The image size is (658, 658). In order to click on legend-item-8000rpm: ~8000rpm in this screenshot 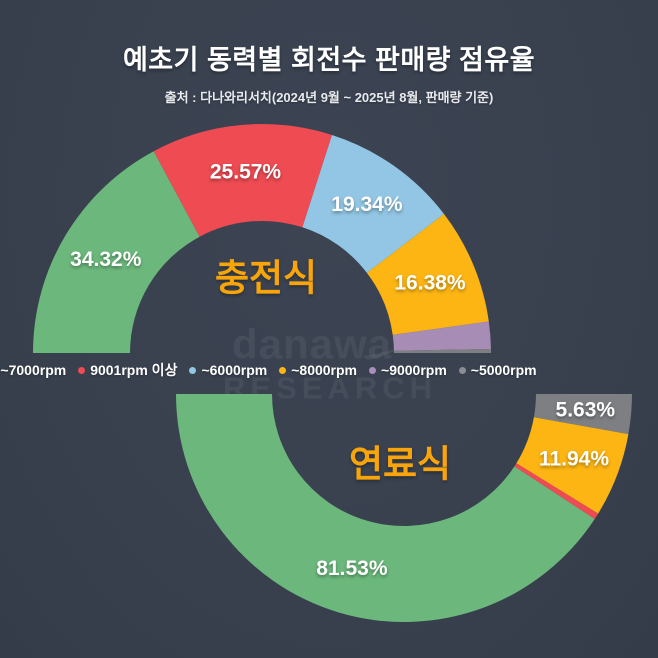, I will do `click(318, 370)`.